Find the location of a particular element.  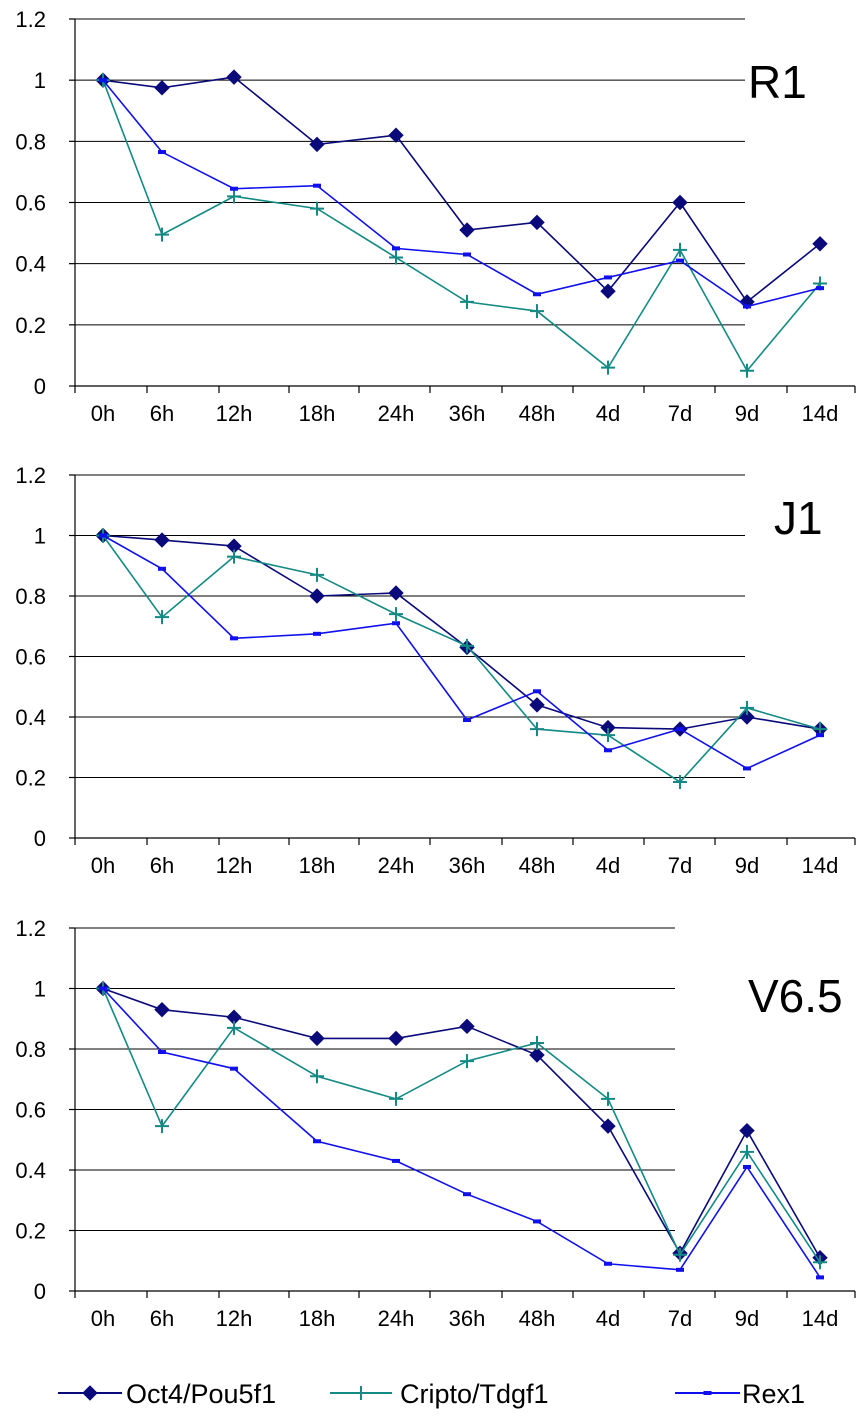

legend: Oct4/Pou5f1 Cripto/Tdgf1 Rex1 is located at coordinates (431, 1394).